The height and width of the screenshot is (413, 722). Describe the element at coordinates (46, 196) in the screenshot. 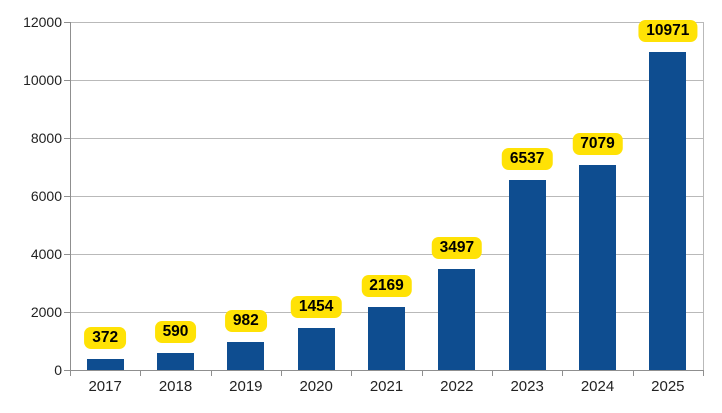

I see `y-tick-label: 6000` at that location.